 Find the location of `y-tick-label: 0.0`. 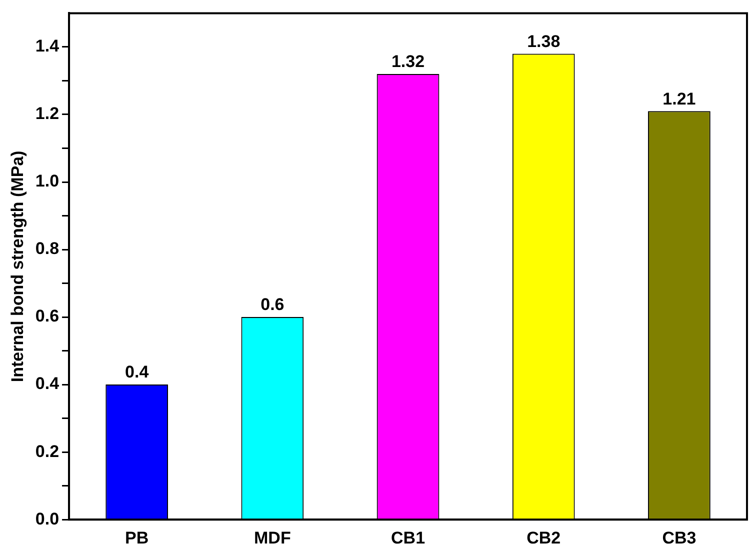

y-tick-label: 0.0 is located at coordinates (47, 518).